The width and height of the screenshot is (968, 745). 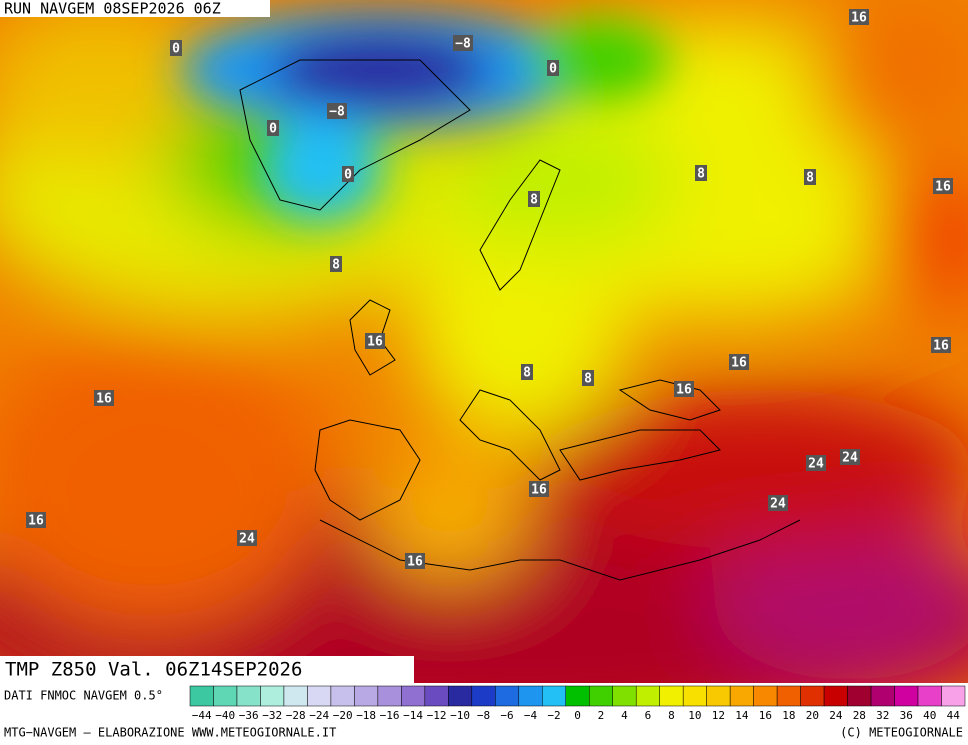 I want to click on footer-right: (C) METEOGIORNALE, so click(x=901, y=733).